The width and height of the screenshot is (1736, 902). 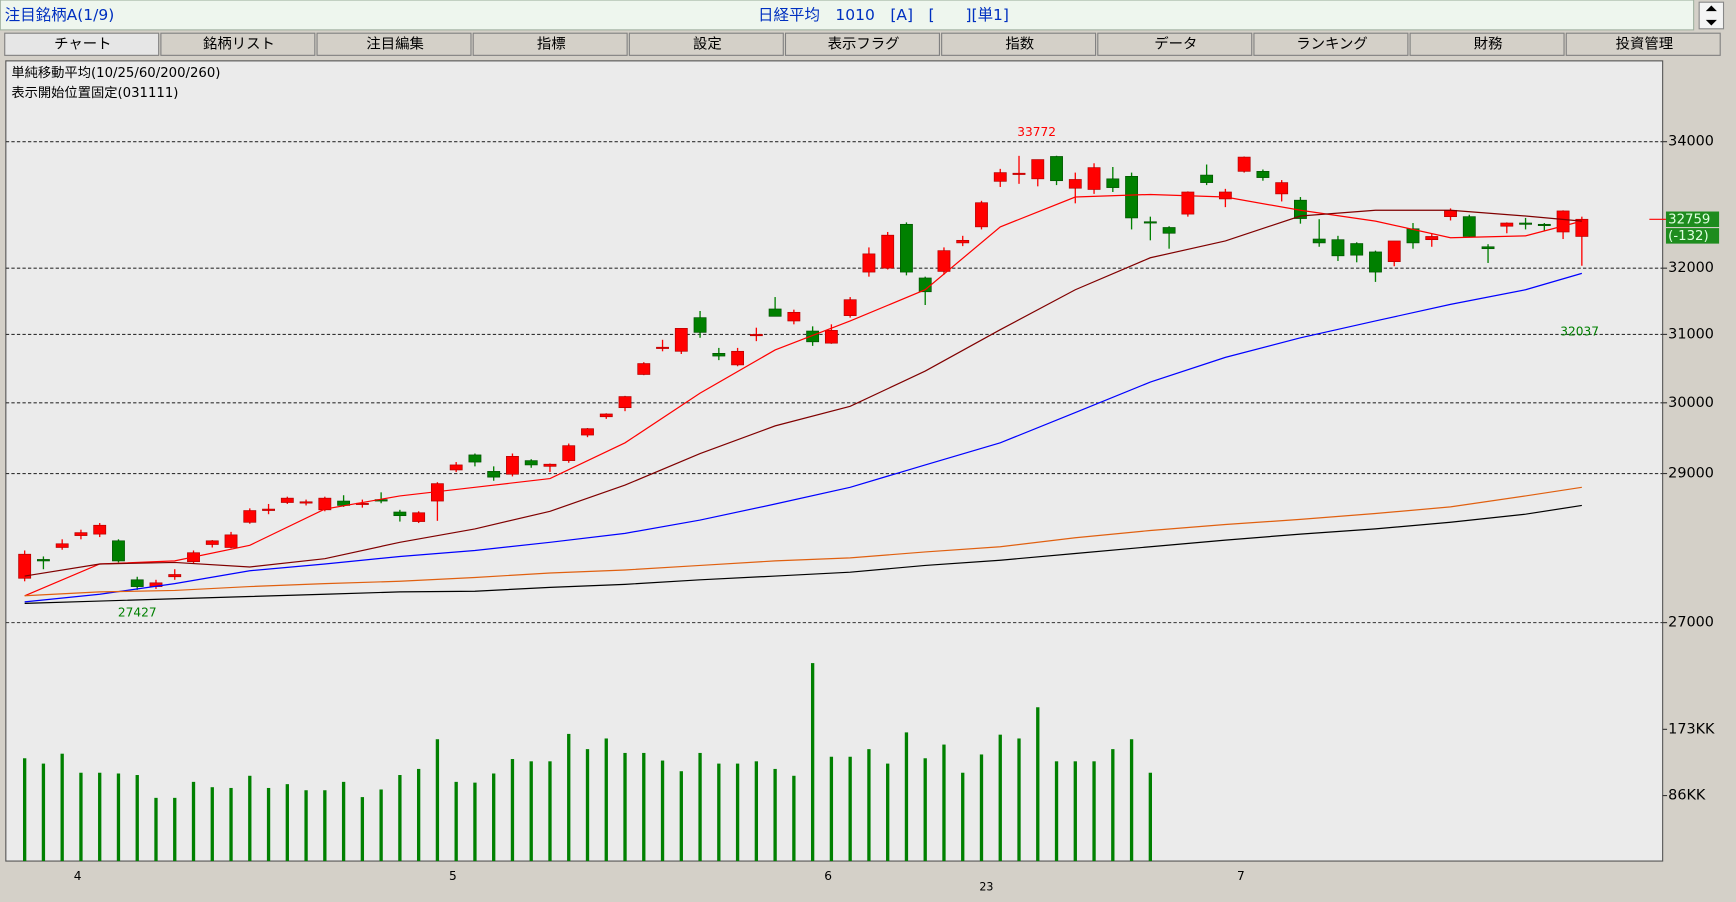 I want to click on y-tick-label: 31000, so click(x=1691, y=334).